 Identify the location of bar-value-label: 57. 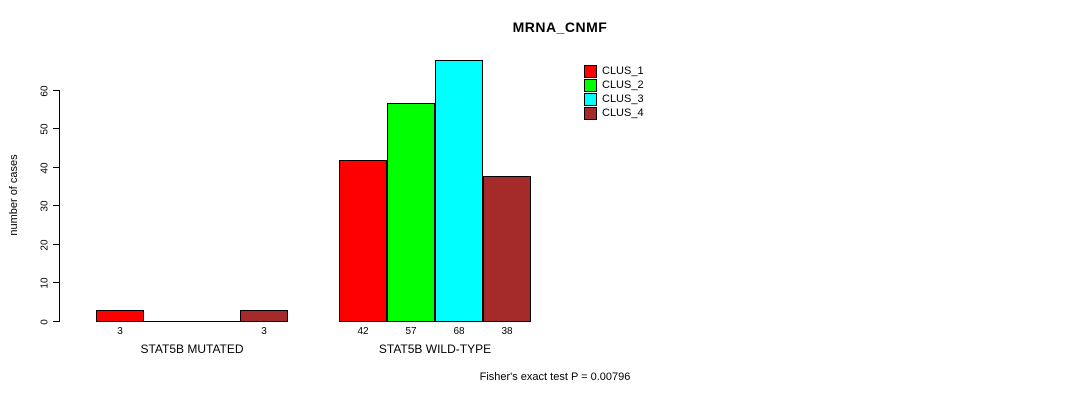
(411, 331).